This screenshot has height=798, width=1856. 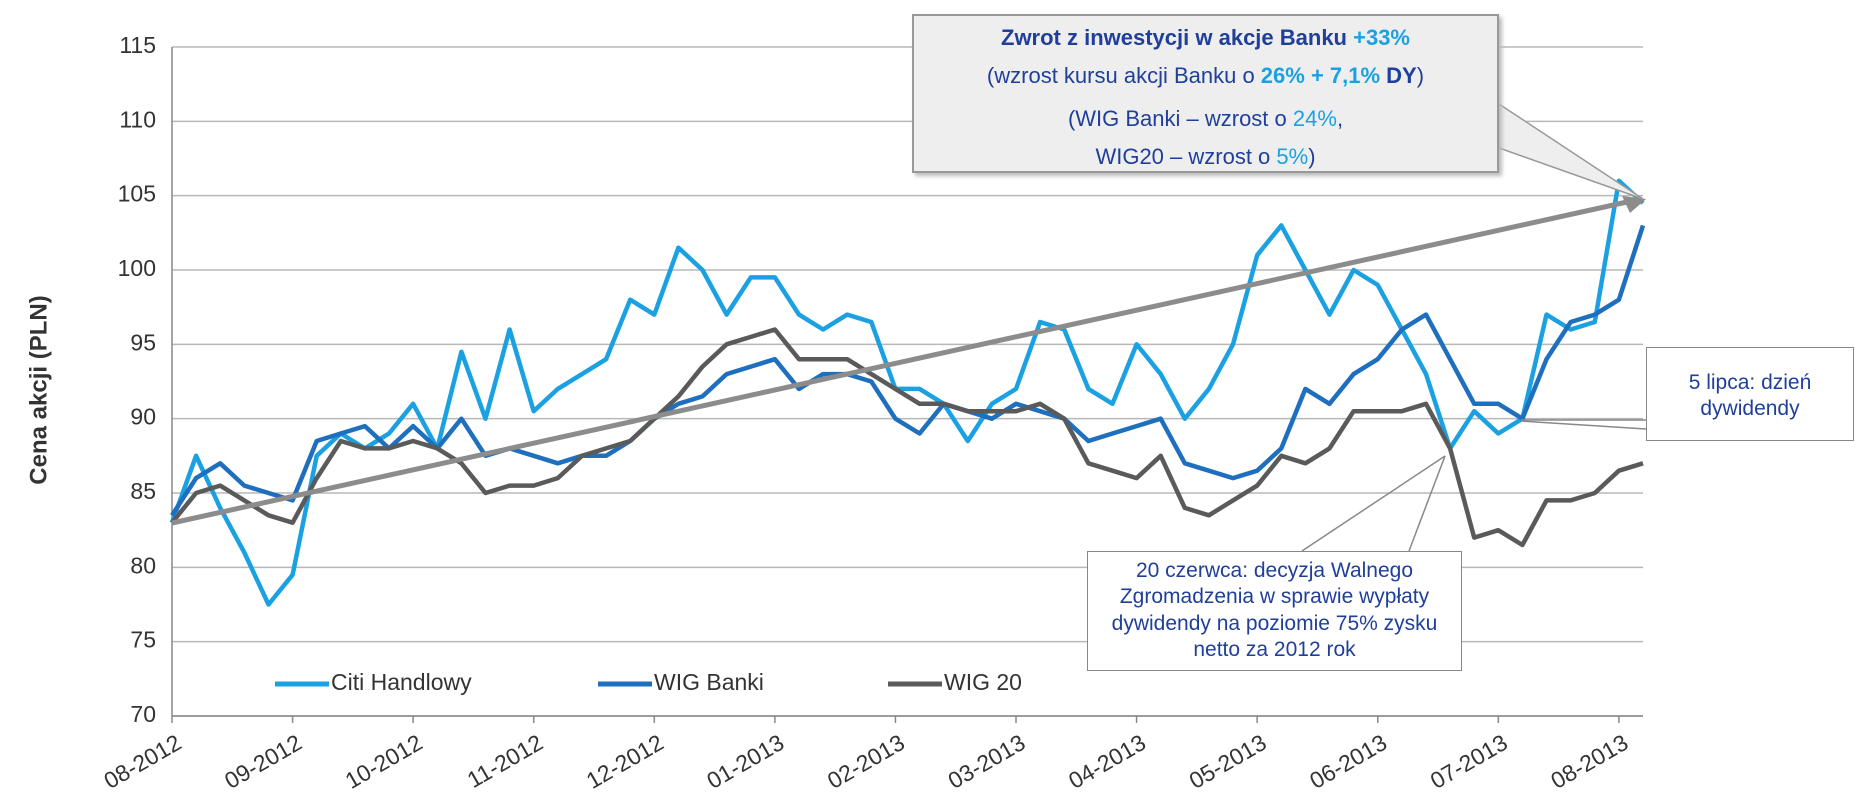 What do you see at coordinates (1274, 597) in the screenshot?
I see `annotation-text: Zgromadzenia w sprawie wypłaty` at bounding box center [1274, 597].